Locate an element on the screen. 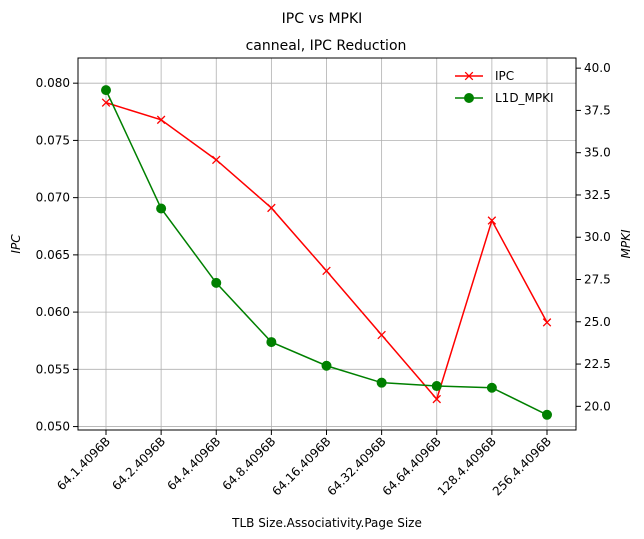  y-left-tick-label: 0.070 is located at coordinates (53, 198).